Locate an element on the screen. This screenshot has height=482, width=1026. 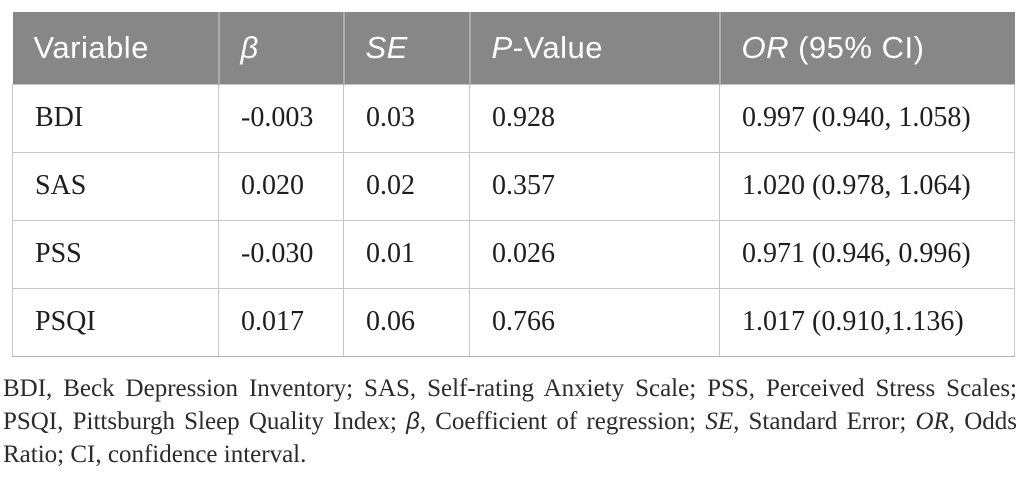
cell-variable: PSQI is located at coordinates (115, 322).